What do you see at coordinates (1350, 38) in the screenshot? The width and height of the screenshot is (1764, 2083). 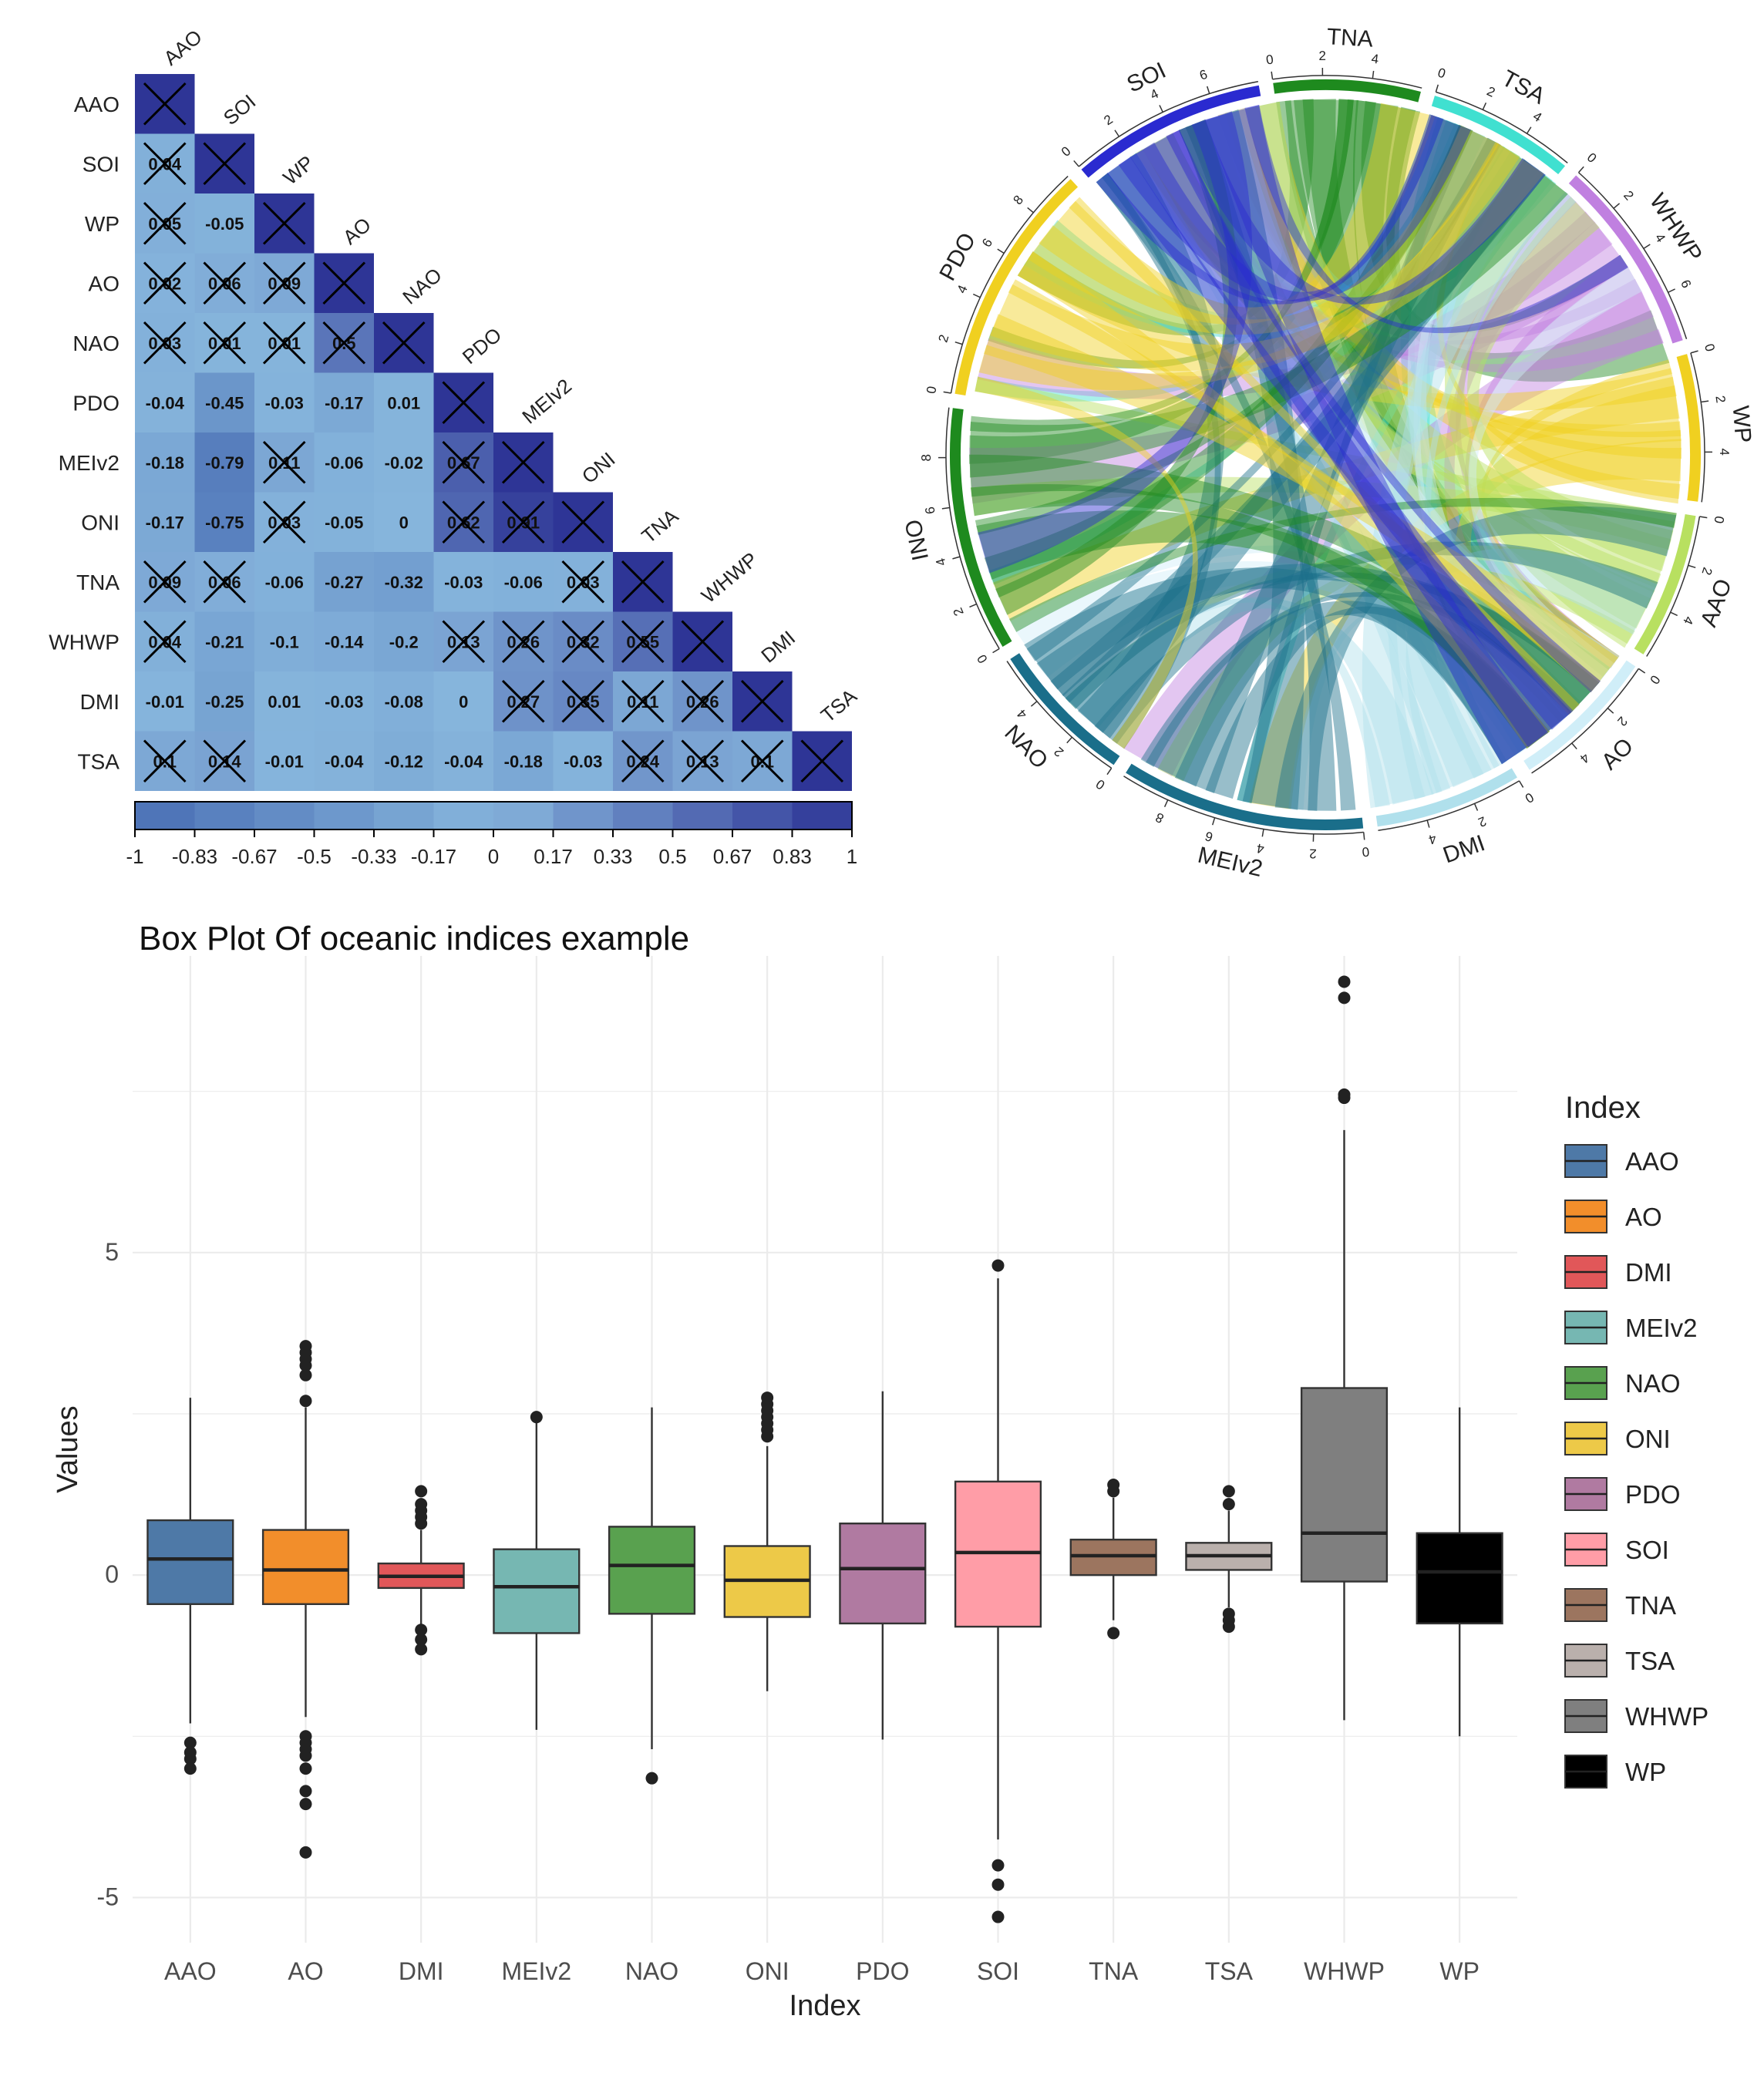 I see `chord-sector-label-TNA: TNA` at bounding box center [1350, 38].